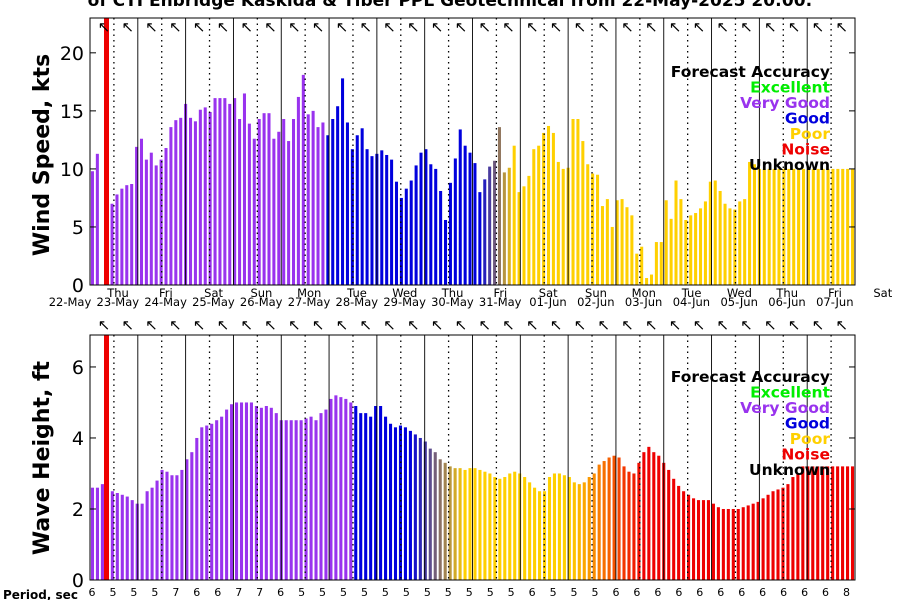 Image resolution: width=900 pixels, height=600 pixels. What do you see at coordinates (70, 302) in the screenshot?
I see `day-date: 22-May` at bounding box center [70, 302].